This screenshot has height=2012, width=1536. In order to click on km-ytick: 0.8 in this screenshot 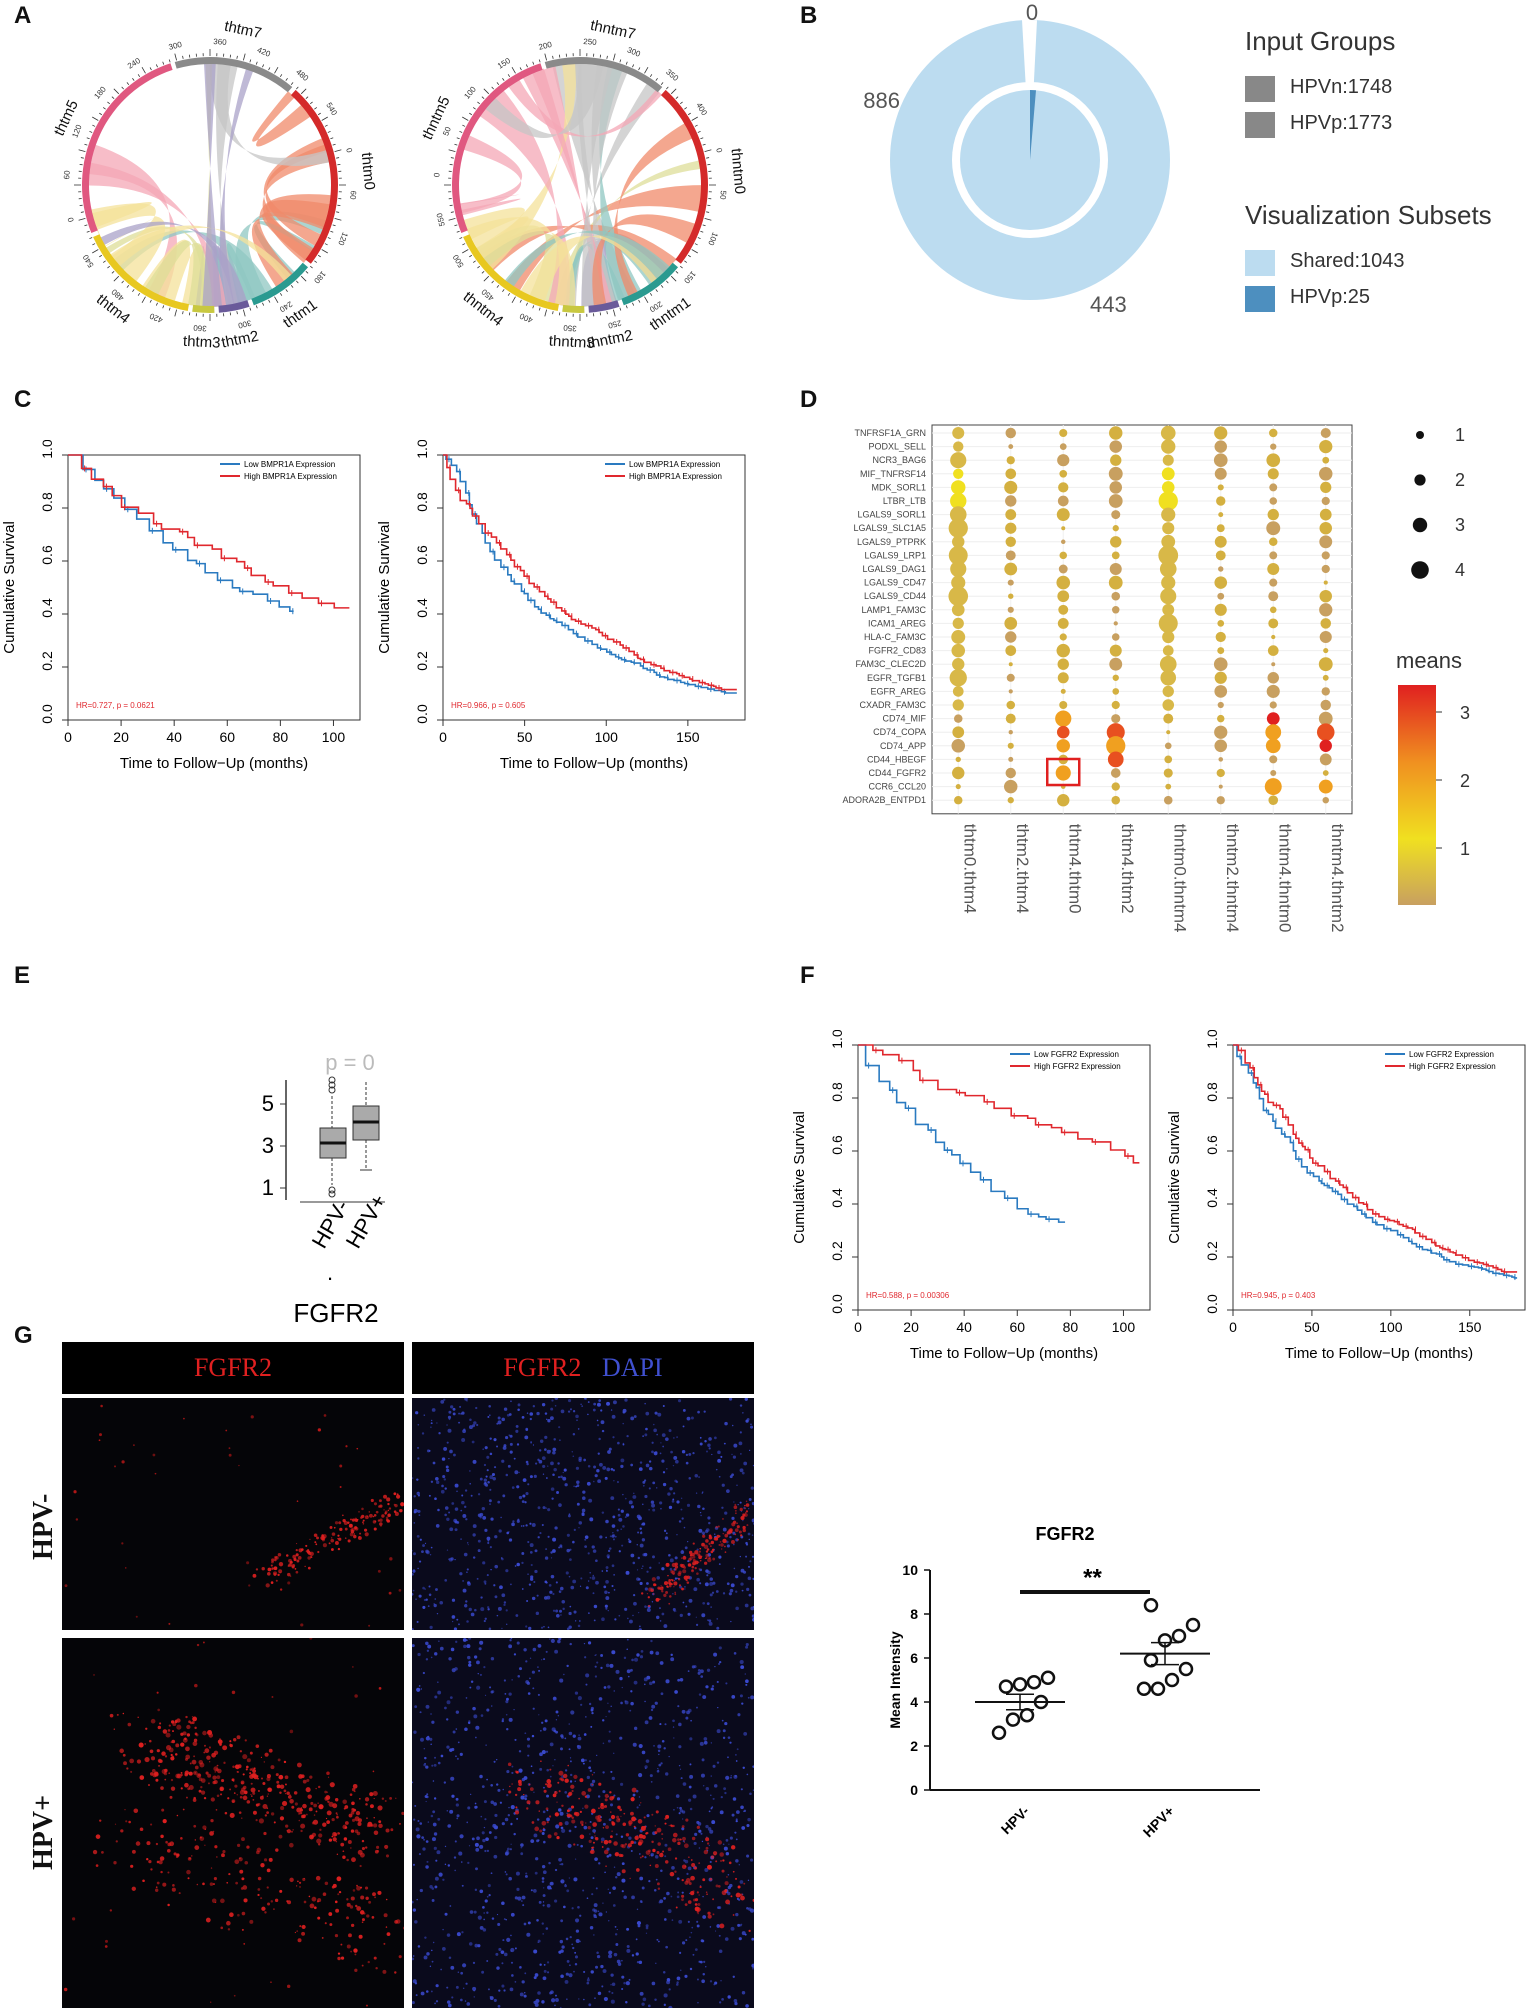, I will do `click(422, 502)`.